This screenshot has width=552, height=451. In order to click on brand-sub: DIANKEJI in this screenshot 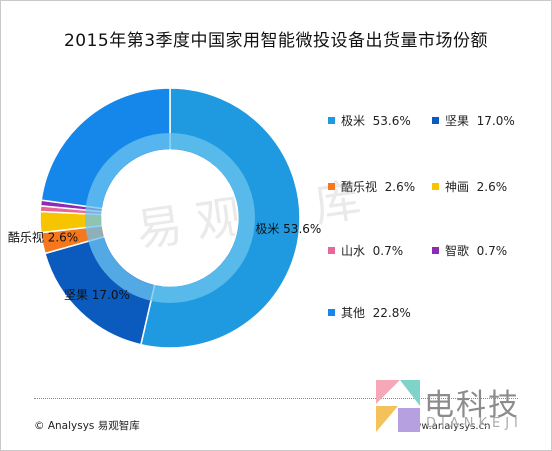, I will do `click(474, 423)`.